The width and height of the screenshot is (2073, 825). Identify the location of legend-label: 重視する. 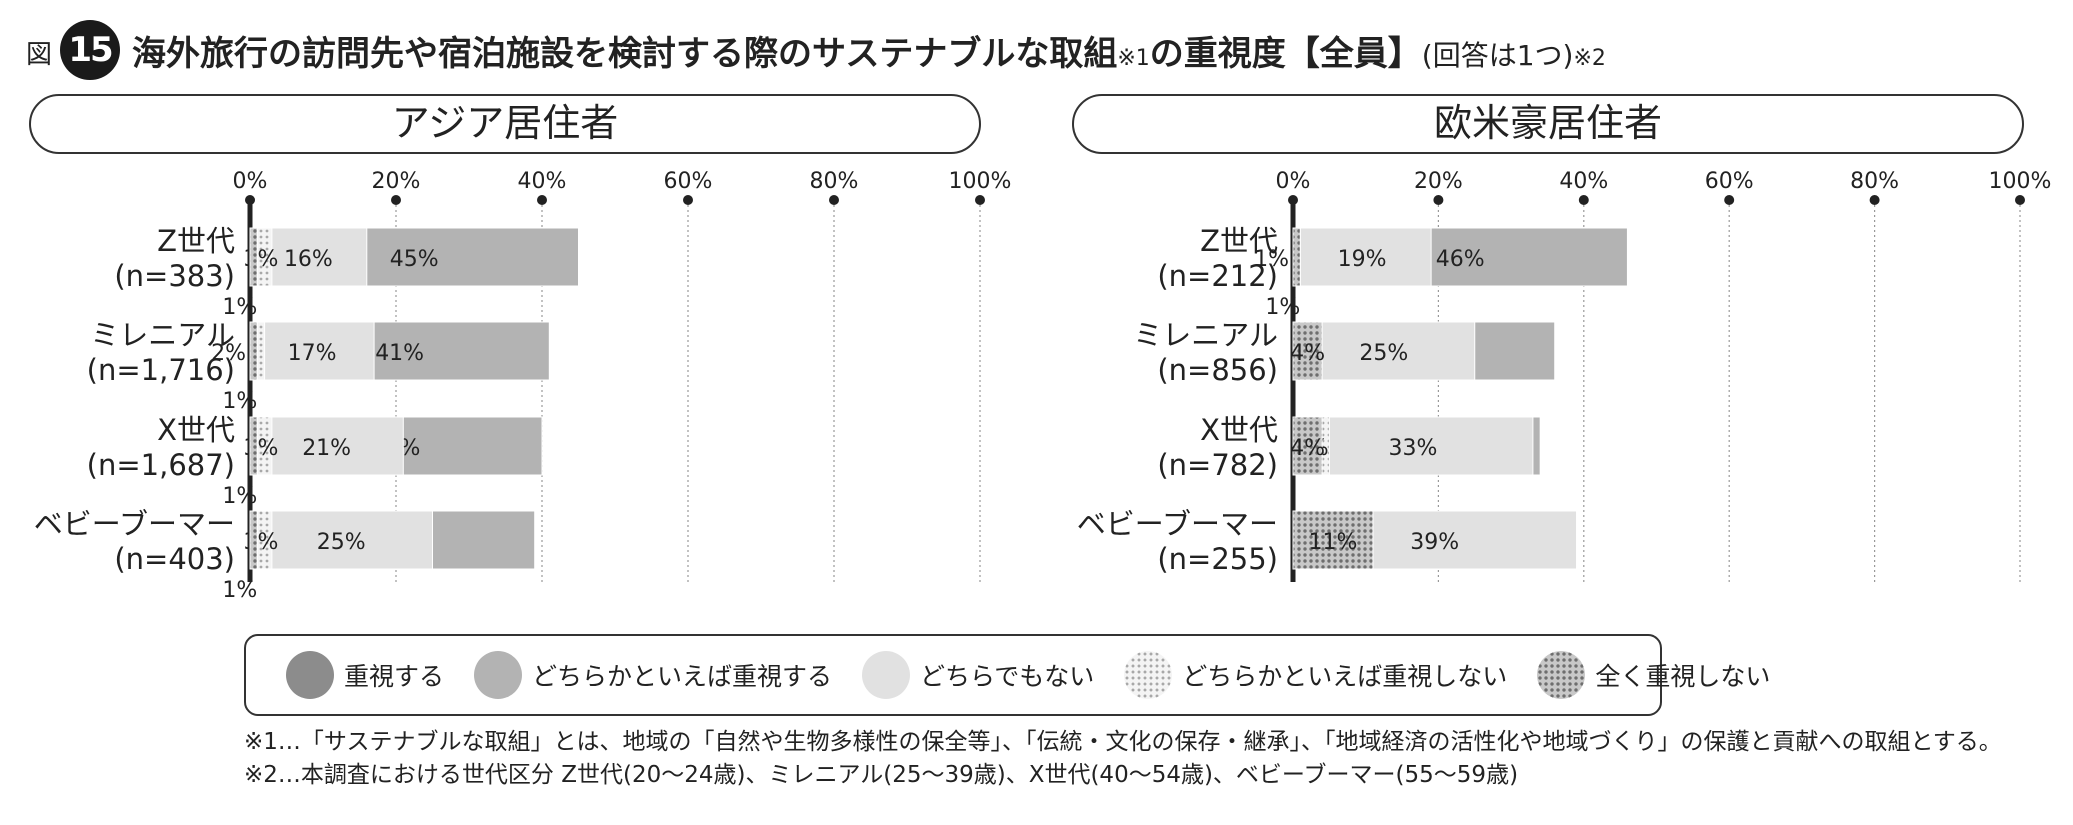
(394, 676).